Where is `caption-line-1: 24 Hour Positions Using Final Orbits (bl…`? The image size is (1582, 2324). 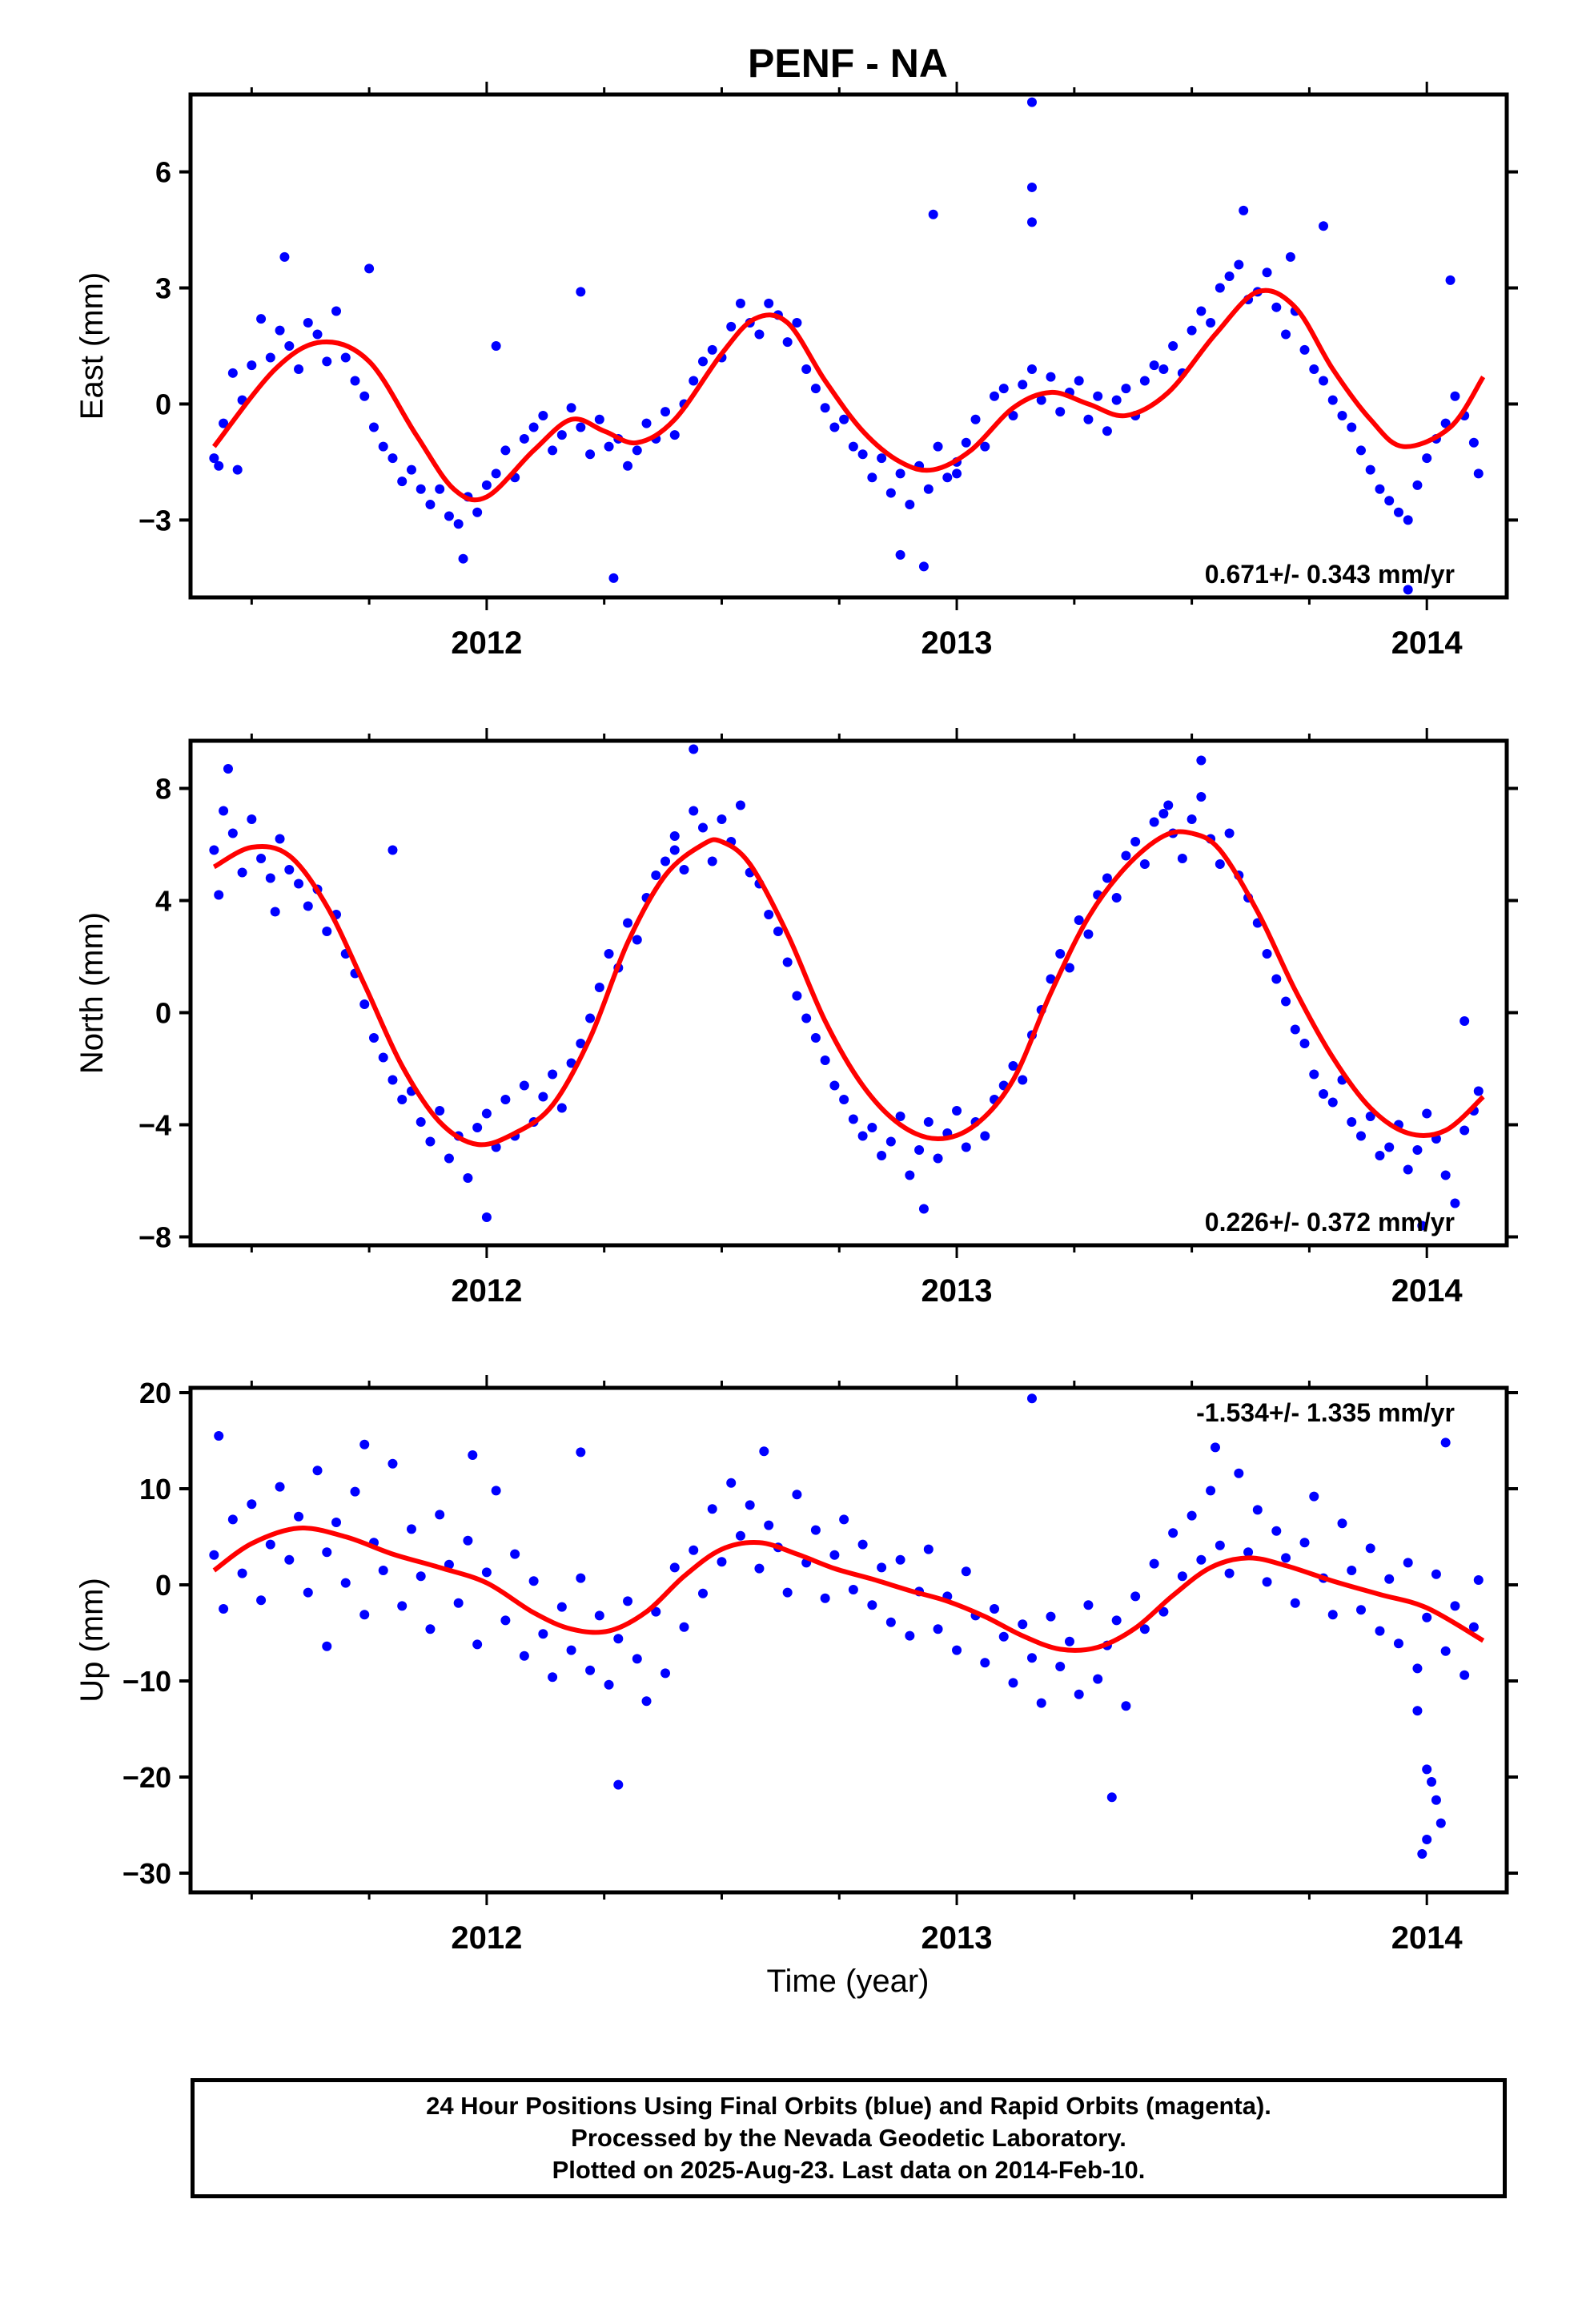
caption-line-1: 24 Hour Positions Using Final Orbits (bl… is located at coordinates (848, 2106).